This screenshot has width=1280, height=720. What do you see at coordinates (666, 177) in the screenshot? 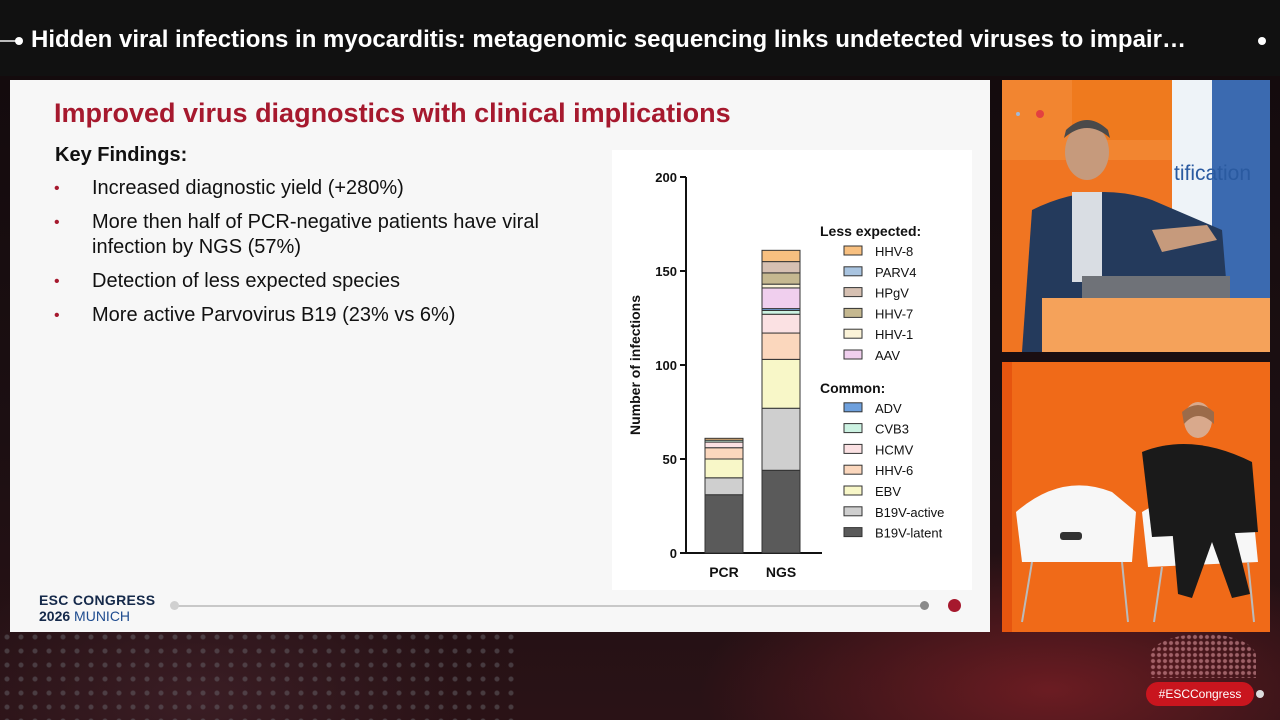
I see `y-tick-label: 200` at bounding box center [666, 177].